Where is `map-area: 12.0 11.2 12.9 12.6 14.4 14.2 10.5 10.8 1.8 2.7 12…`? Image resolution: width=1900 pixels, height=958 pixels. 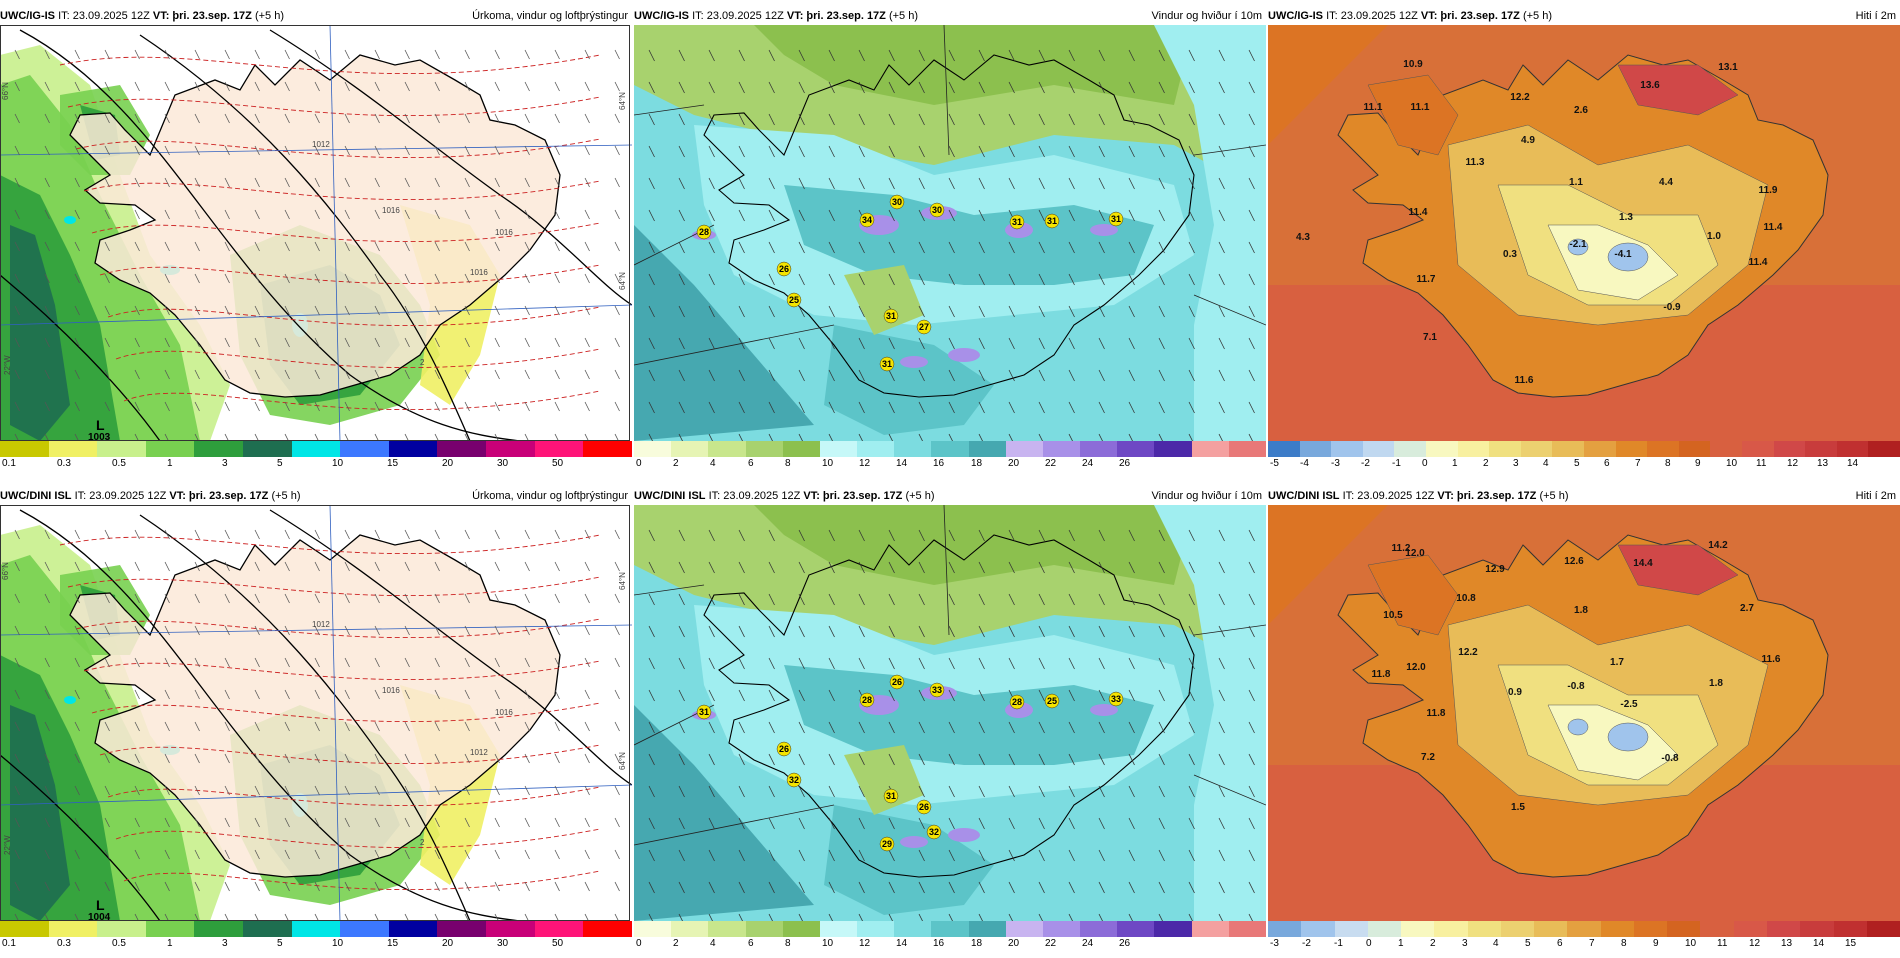
map-area: 12.0 11.2 12.9 12.6 14.4 14.2 10.5 10.8 1.8 2.7 12… is located at coordinates (1584, 713).